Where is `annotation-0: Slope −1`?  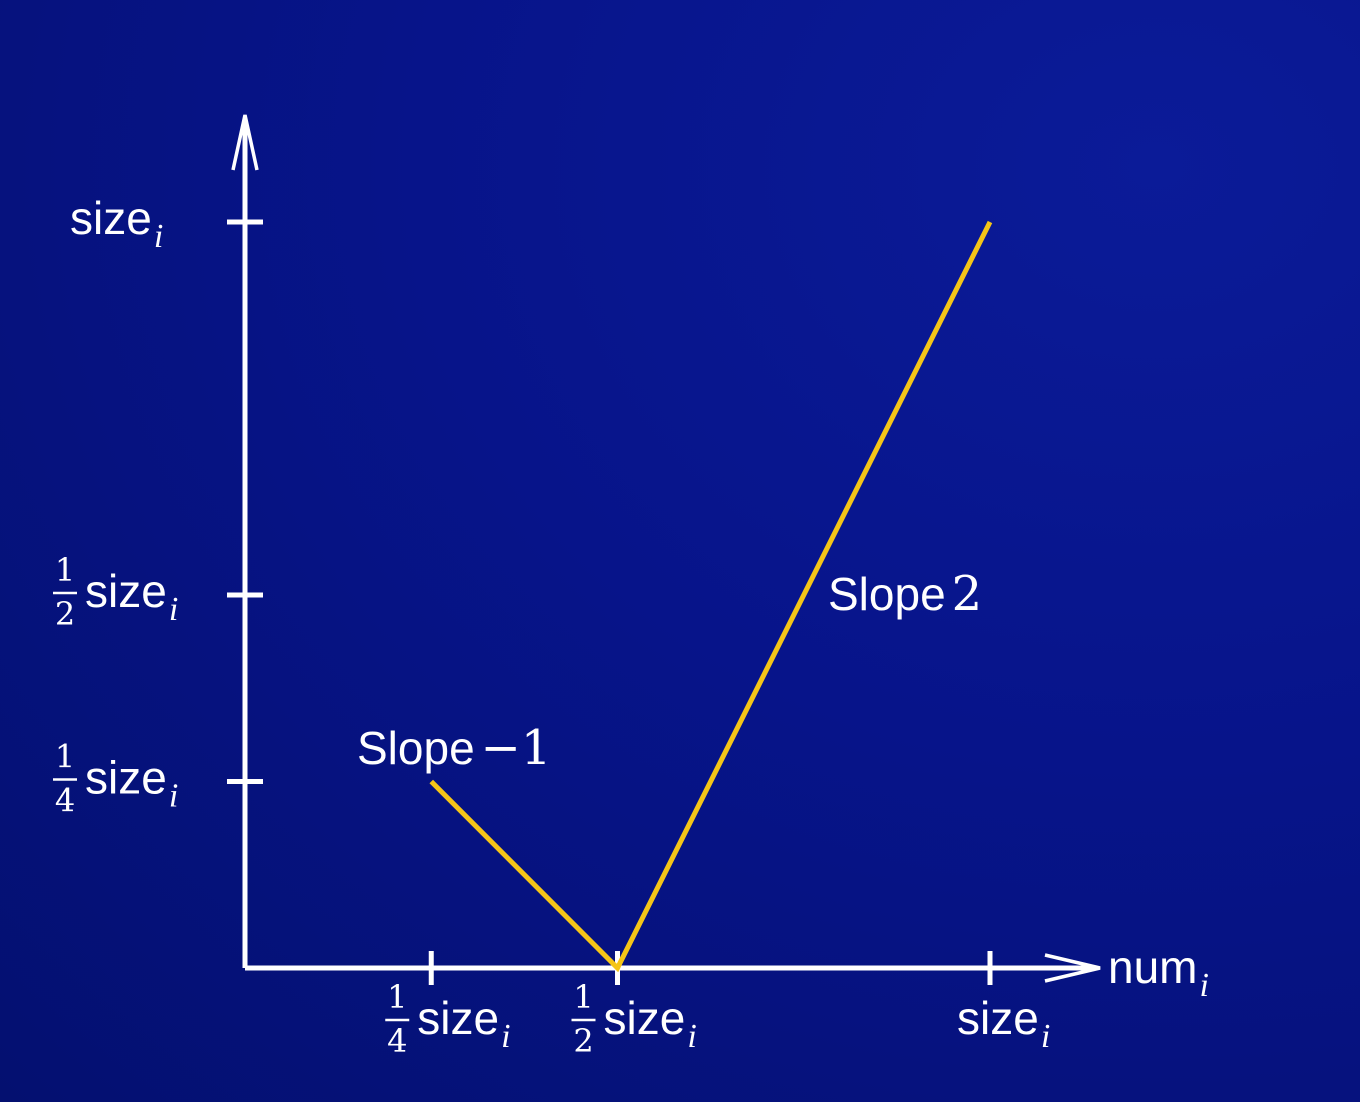
annotation-0: Slope −1 is located at coordinates (454, 748).